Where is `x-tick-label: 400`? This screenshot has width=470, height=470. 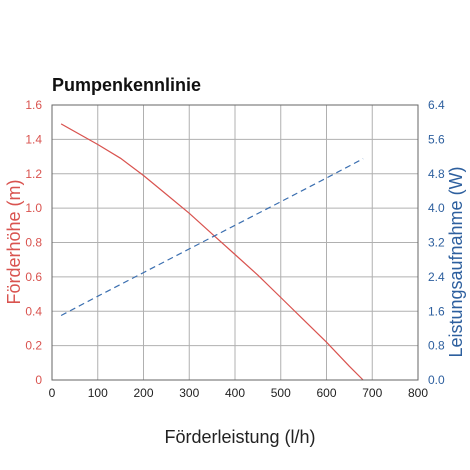 x-tick-label: 400 is located at coordinates (235, 393).